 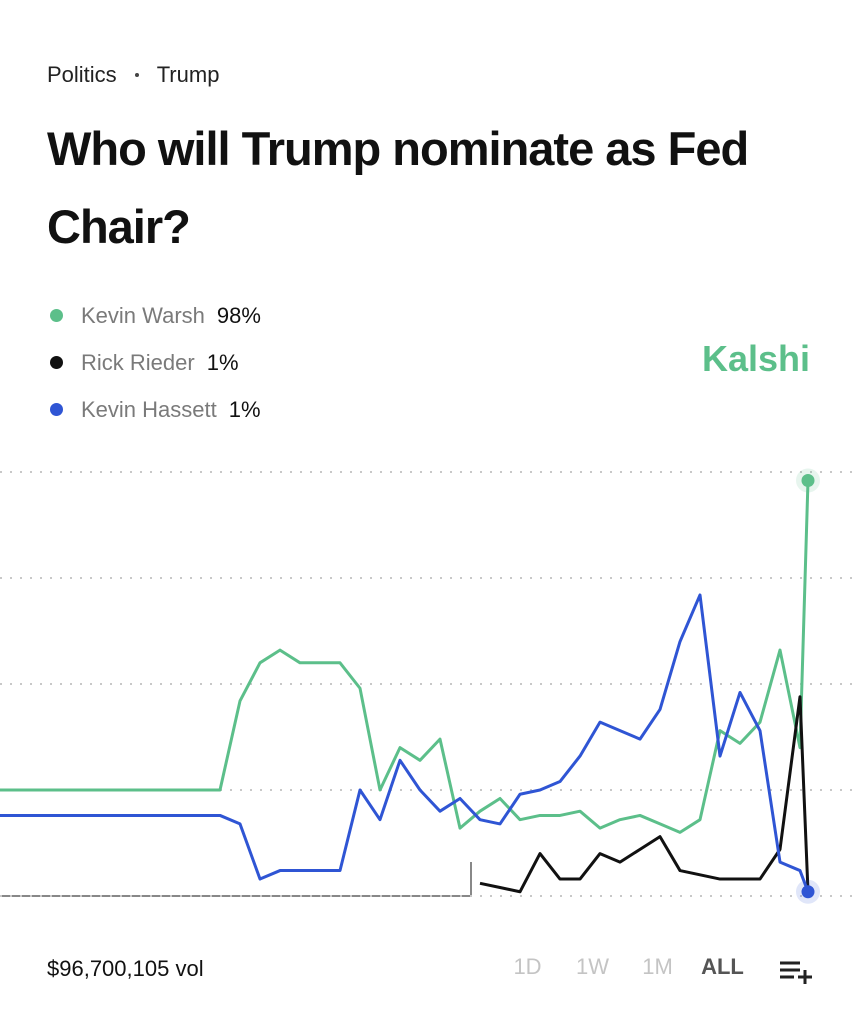 I want to click on timeframes: 1D 1W 1M ALL, so click(x=625, y=967).